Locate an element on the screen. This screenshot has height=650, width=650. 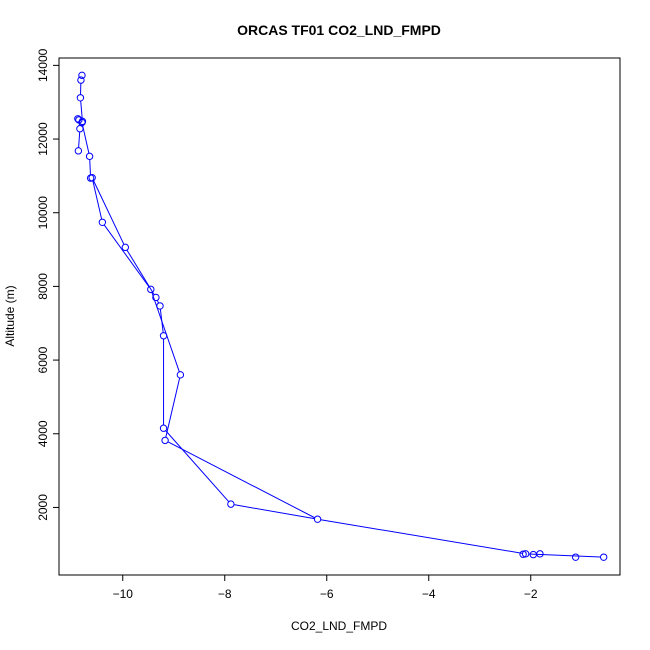
x-axis: −10 −8 −6 −4 −2 is located at coordinates (325, 588).